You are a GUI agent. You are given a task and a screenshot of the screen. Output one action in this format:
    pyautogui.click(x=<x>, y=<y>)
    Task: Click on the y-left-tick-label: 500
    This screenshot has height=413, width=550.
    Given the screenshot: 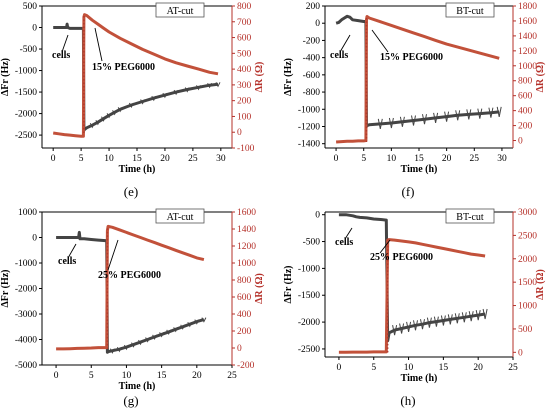 What is the action you would take?
    pyautogui.click(x=30, y=7)
    